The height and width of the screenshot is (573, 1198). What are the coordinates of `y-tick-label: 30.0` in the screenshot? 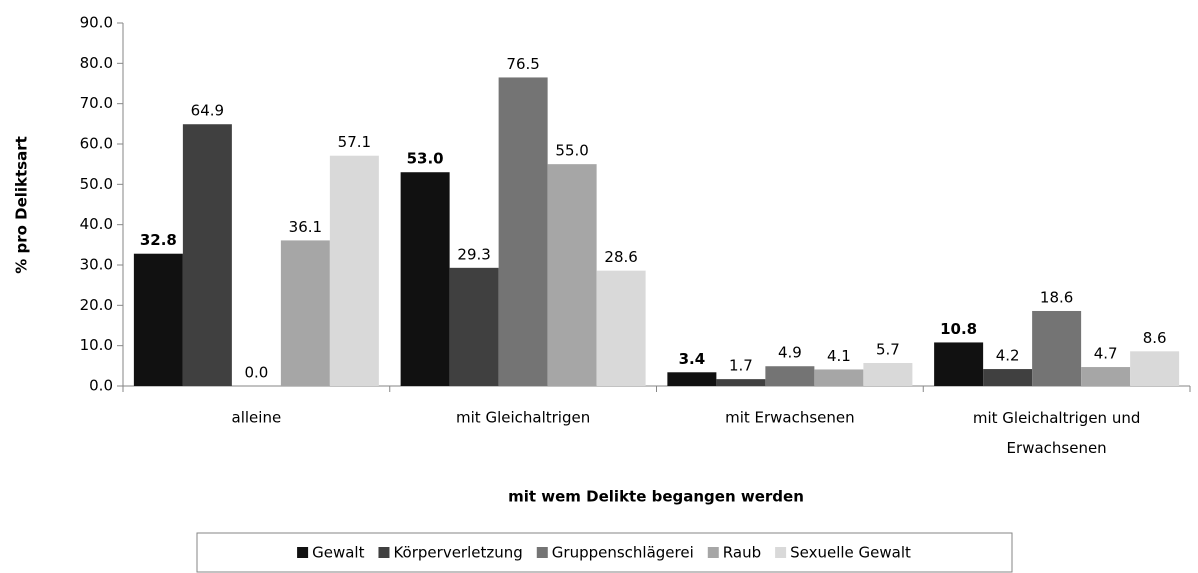 It's located at (96, 265).